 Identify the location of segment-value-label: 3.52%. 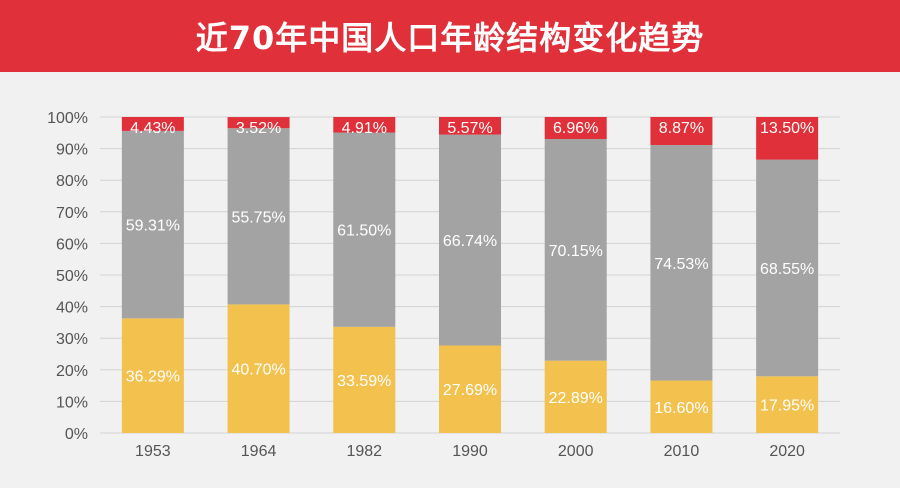
(258, 128).